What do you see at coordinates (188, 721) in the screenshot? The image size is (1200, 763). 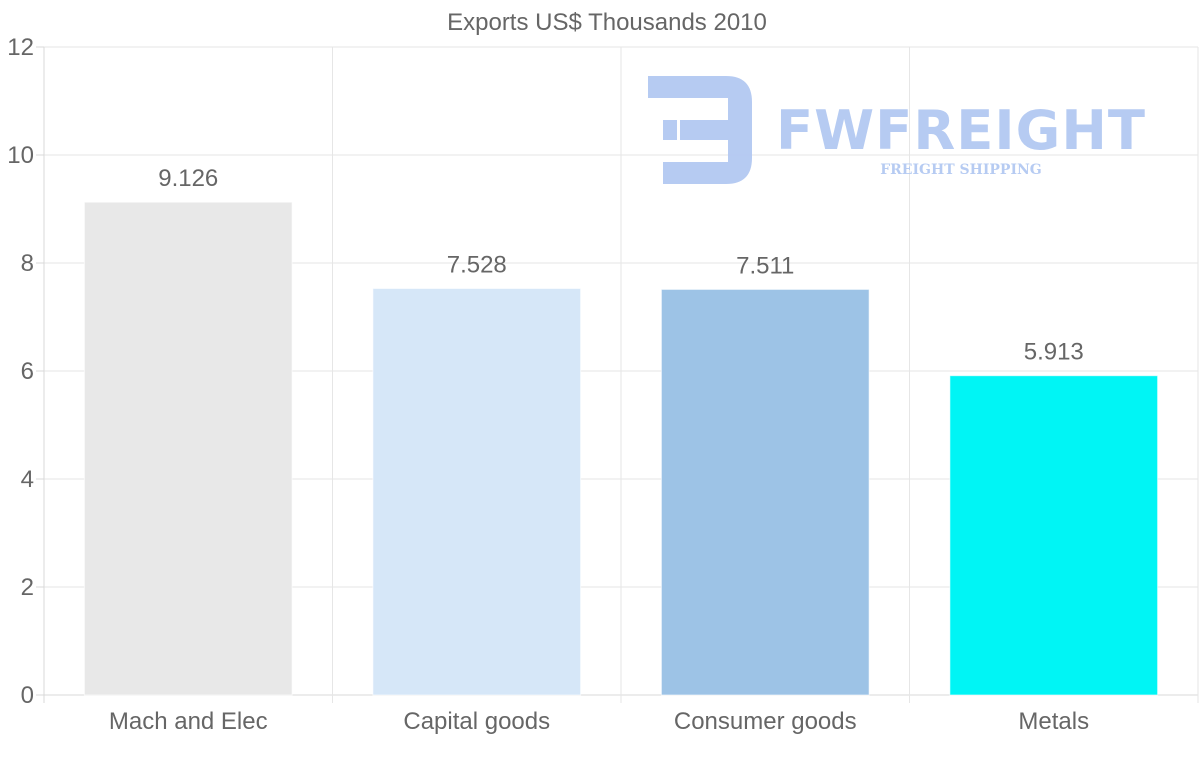 I see `x-category-label: Mach and Elec` at bounding box center [188, 721].